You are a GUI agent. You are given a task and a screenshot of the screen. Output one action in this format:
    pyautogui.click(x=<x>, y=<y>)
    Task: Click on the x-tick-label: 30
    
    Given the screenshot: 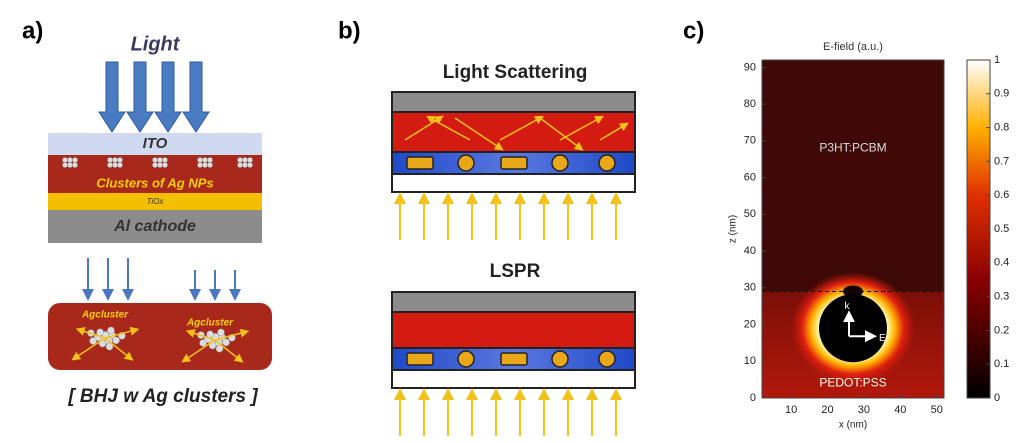 What is the action you would take?
    pyautogui.click(x=864, y=410)
    